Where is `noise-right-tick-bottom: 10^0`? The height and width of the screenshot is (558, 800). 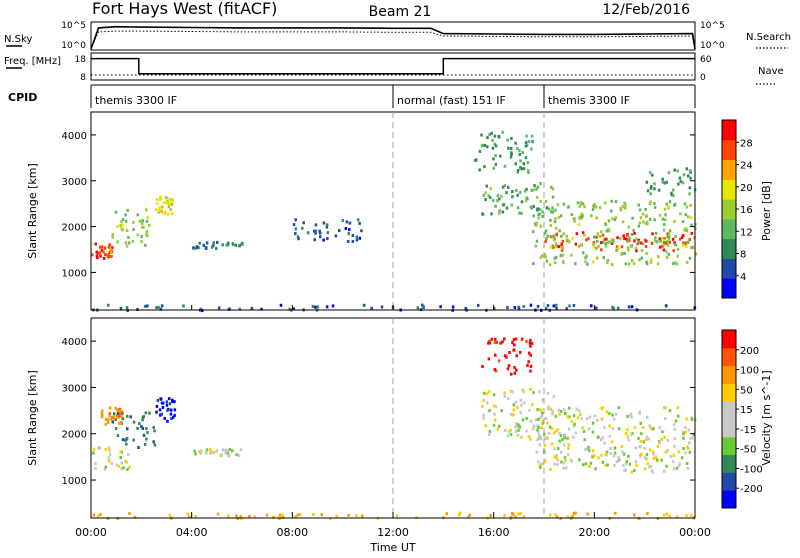 noise-right-tick-bottom: 10^0 is located at coordinates (712, 46).